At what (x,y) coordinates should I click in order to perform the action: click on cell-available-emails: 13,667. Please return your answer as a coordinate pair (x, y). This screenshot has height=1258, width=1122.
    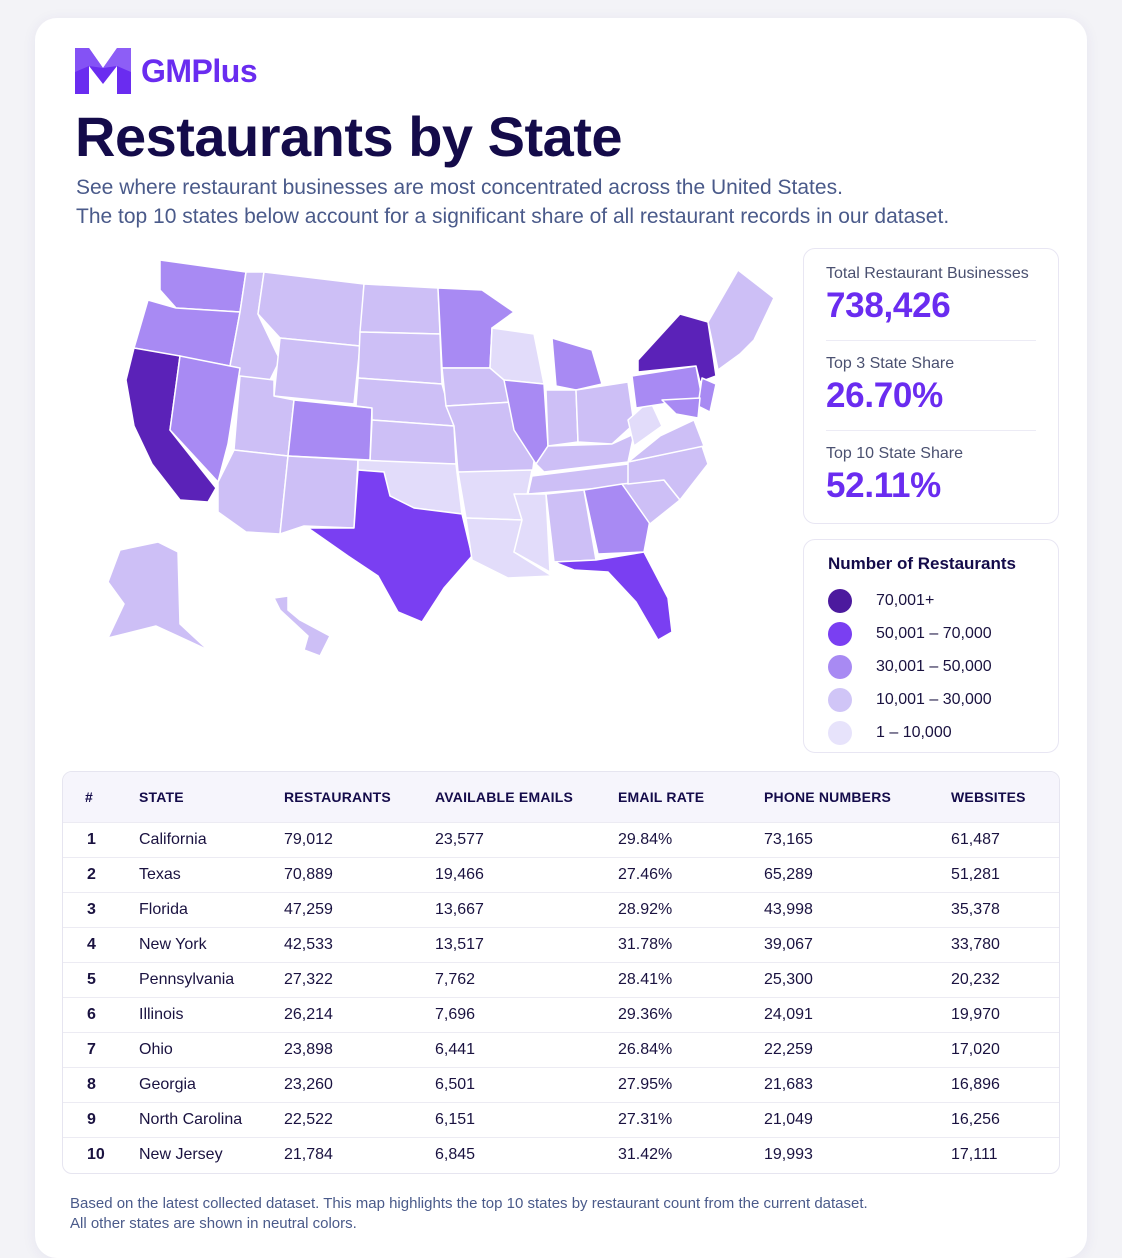
    Looking at the image, I should click on (459, 909).